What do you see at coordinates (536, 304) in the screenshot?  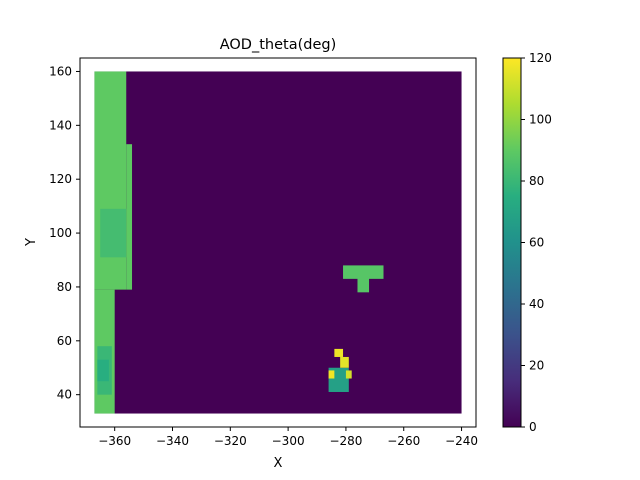 I see `colorbar-tick-label: 40` at bounding box center [536, 304].